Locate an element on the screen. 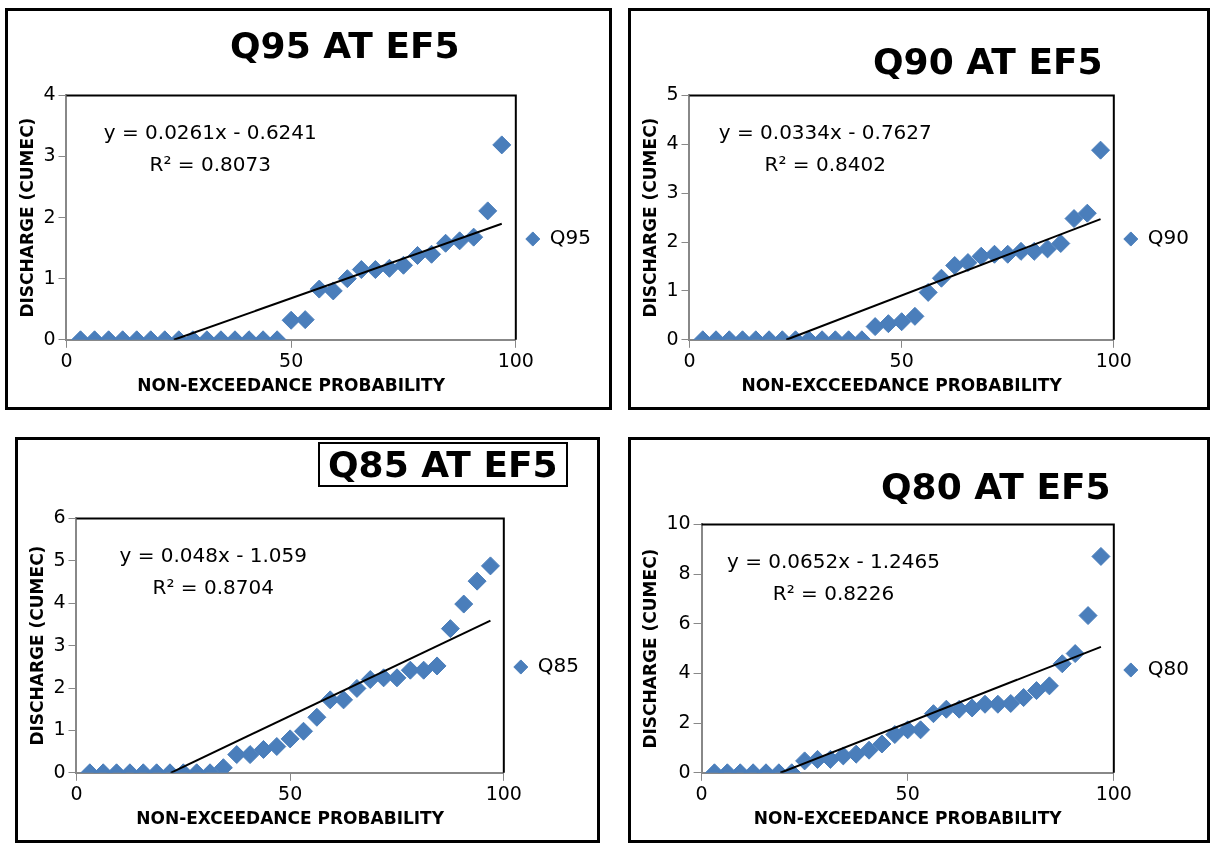 This screenshot has width=1215, height=843. annotation: y = 0.0652x - 1.2465 is located at coordinates (833, 560).